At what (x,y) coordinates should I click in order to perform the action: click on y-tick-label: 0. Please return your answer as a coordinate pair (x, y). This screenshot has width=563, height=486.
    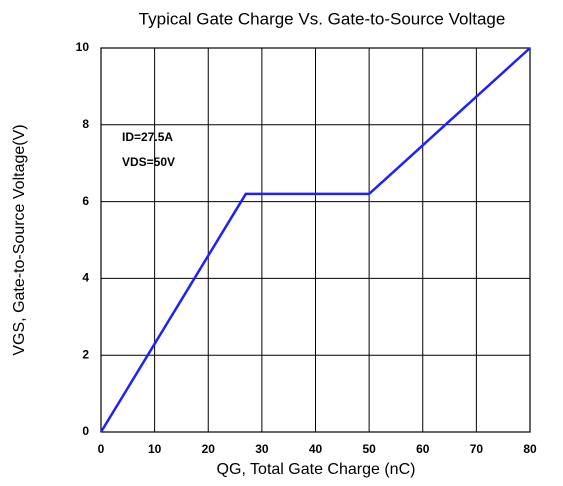
    Looking at the image, I should click on (85, 431).